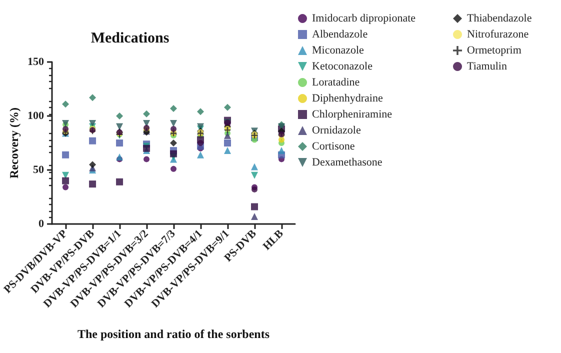 Image resolution: width=561 pixels, height=353 pixels. I want to click on legend-label: Tiamulin, so click(487, 66).